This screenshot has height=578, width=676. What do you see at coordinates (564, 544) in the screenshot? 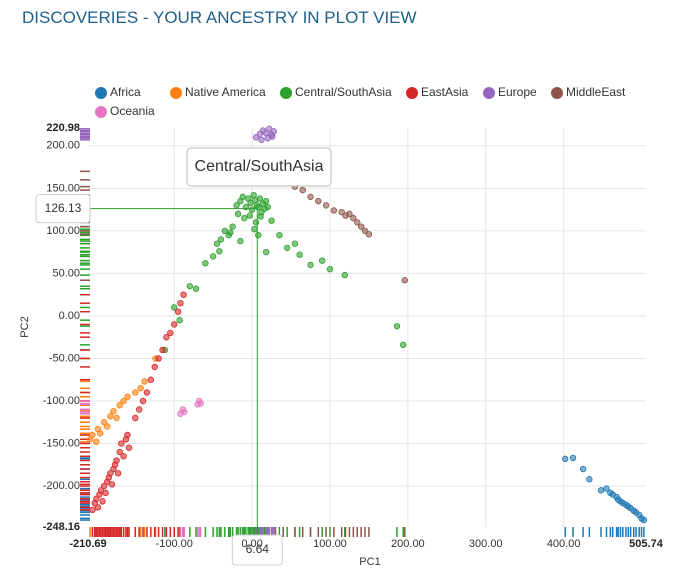
I see `x-tick-label: 400.00` at bounding box center [564, 544].